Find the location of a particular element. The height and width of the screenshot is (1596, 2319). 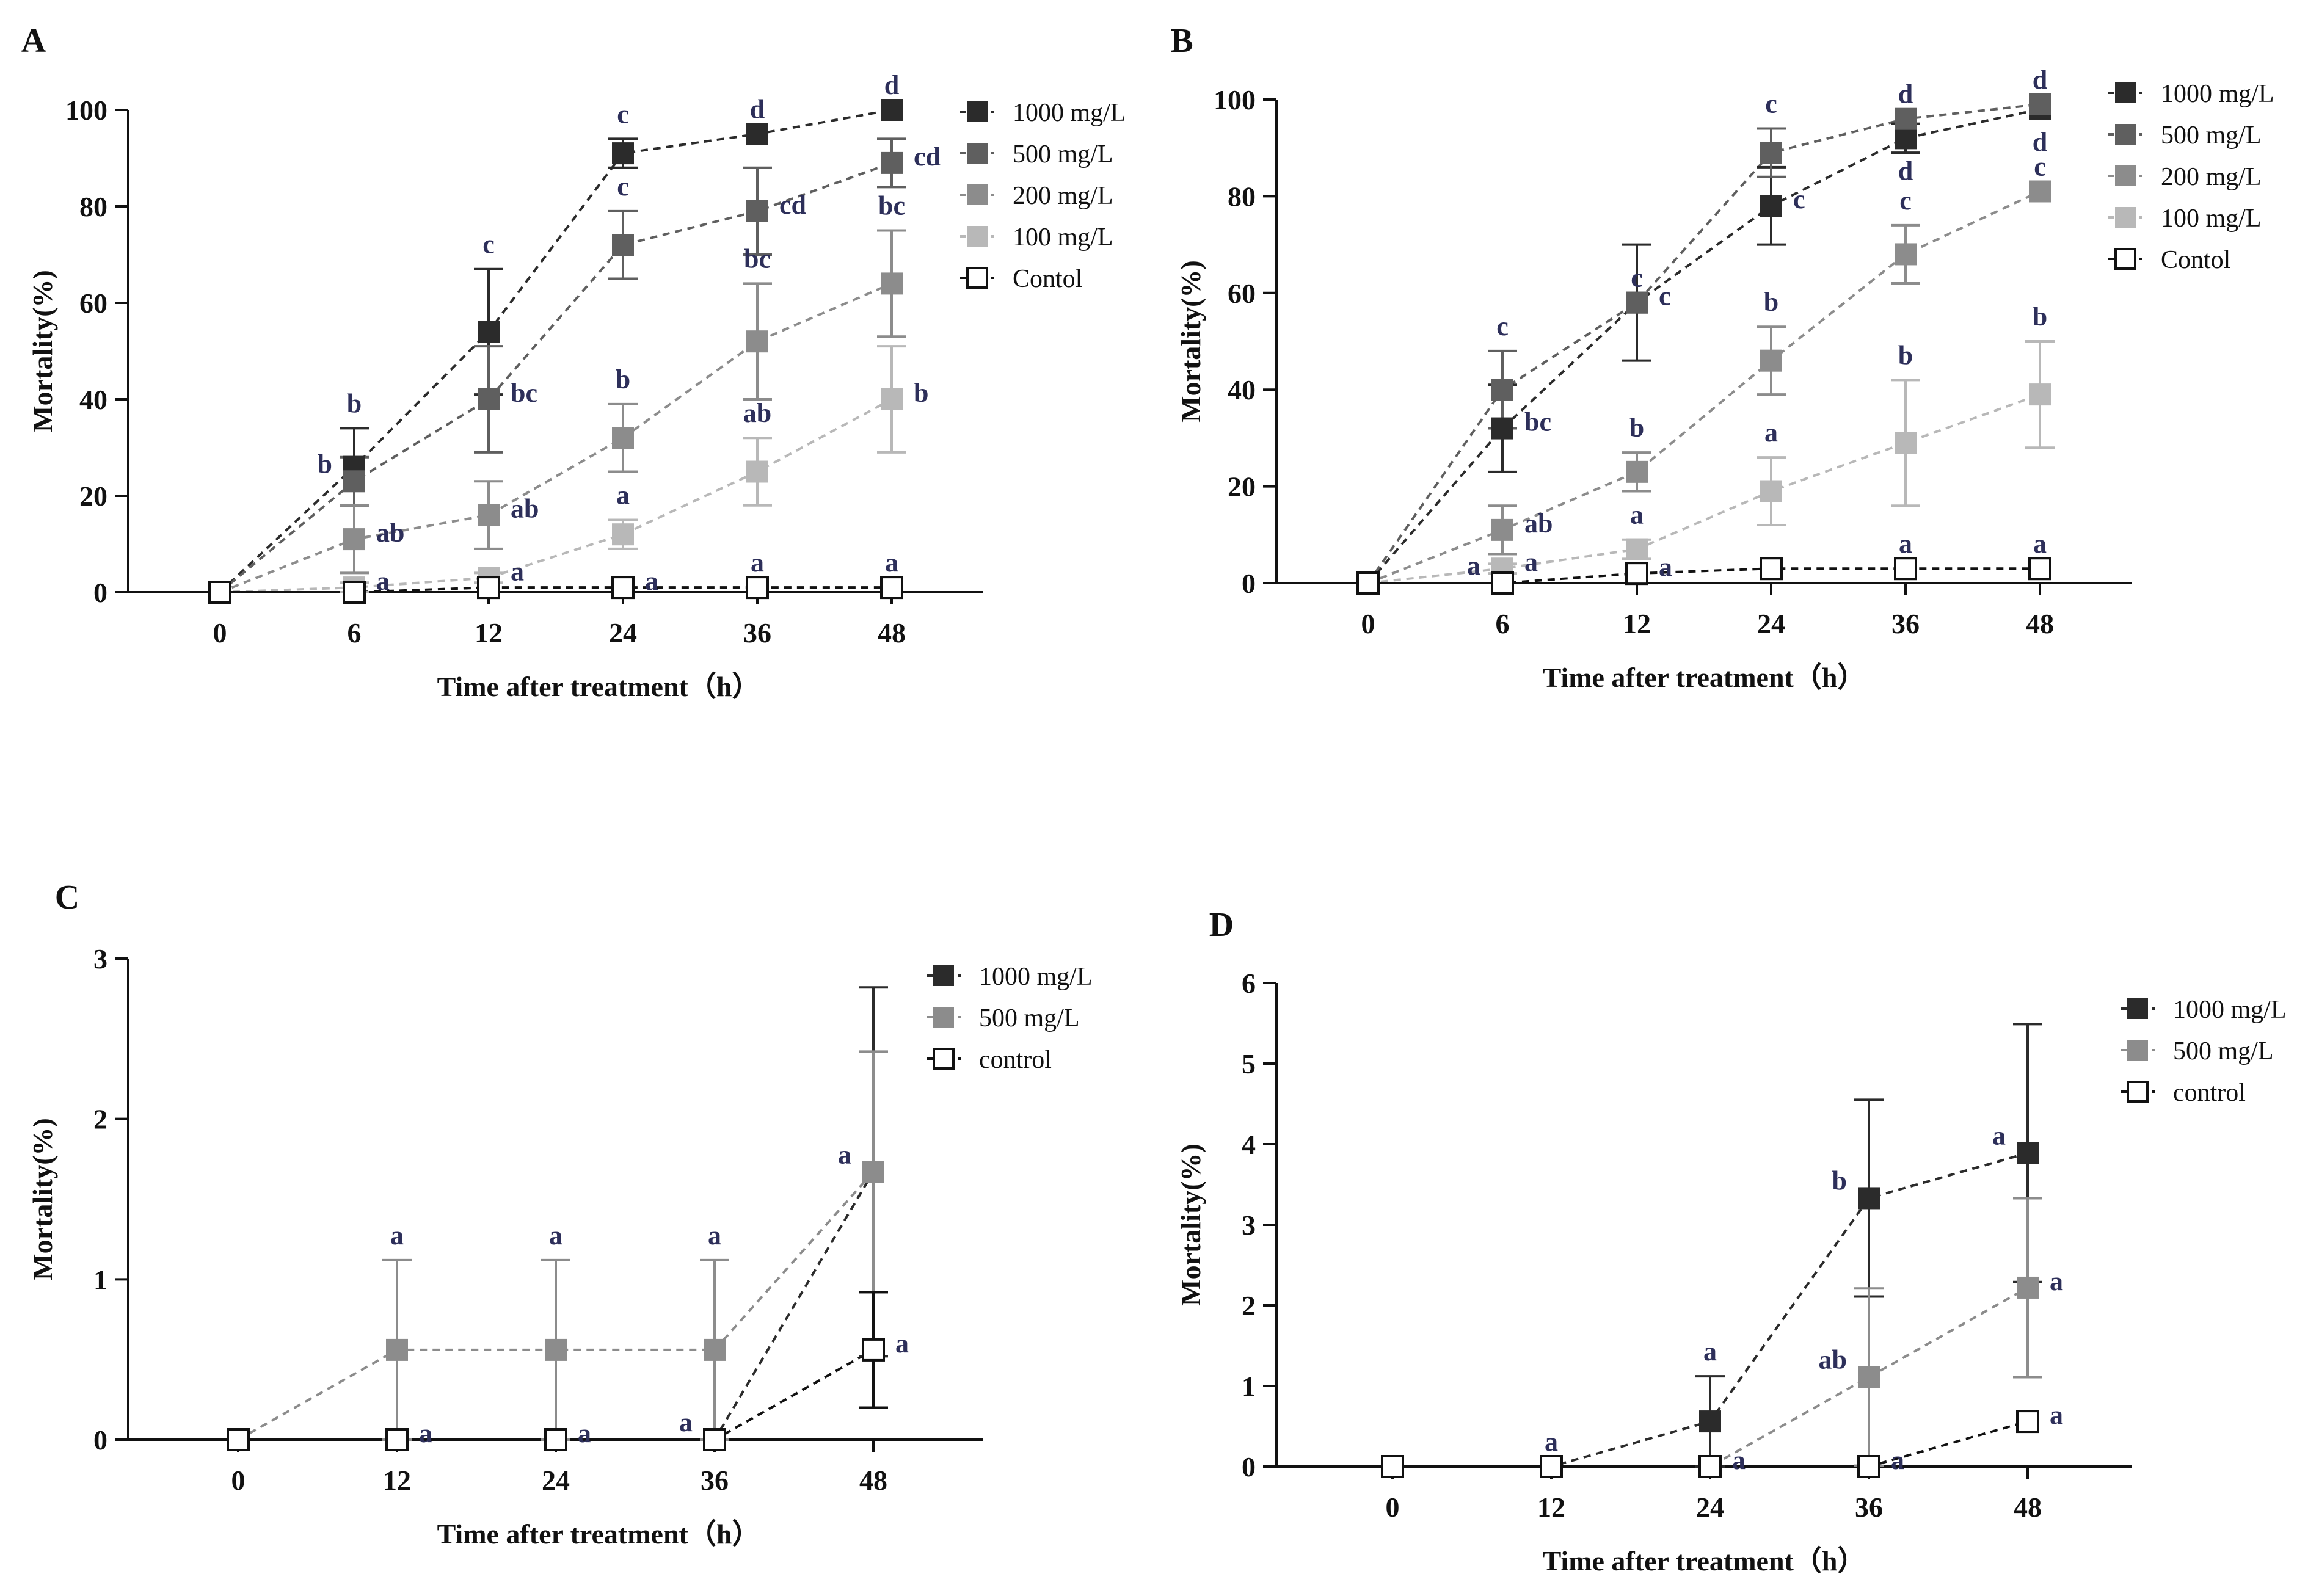

significance-label: ab is located at coordinates (757, 413).